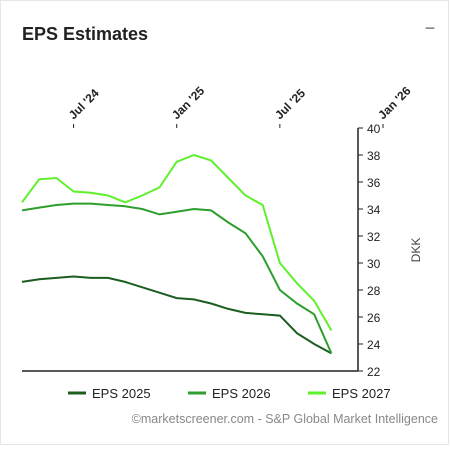  What do you see at coordinates (374, 264) in the screenshot?
I see `y-tick-label: 30` at bounding box center [374, 264].